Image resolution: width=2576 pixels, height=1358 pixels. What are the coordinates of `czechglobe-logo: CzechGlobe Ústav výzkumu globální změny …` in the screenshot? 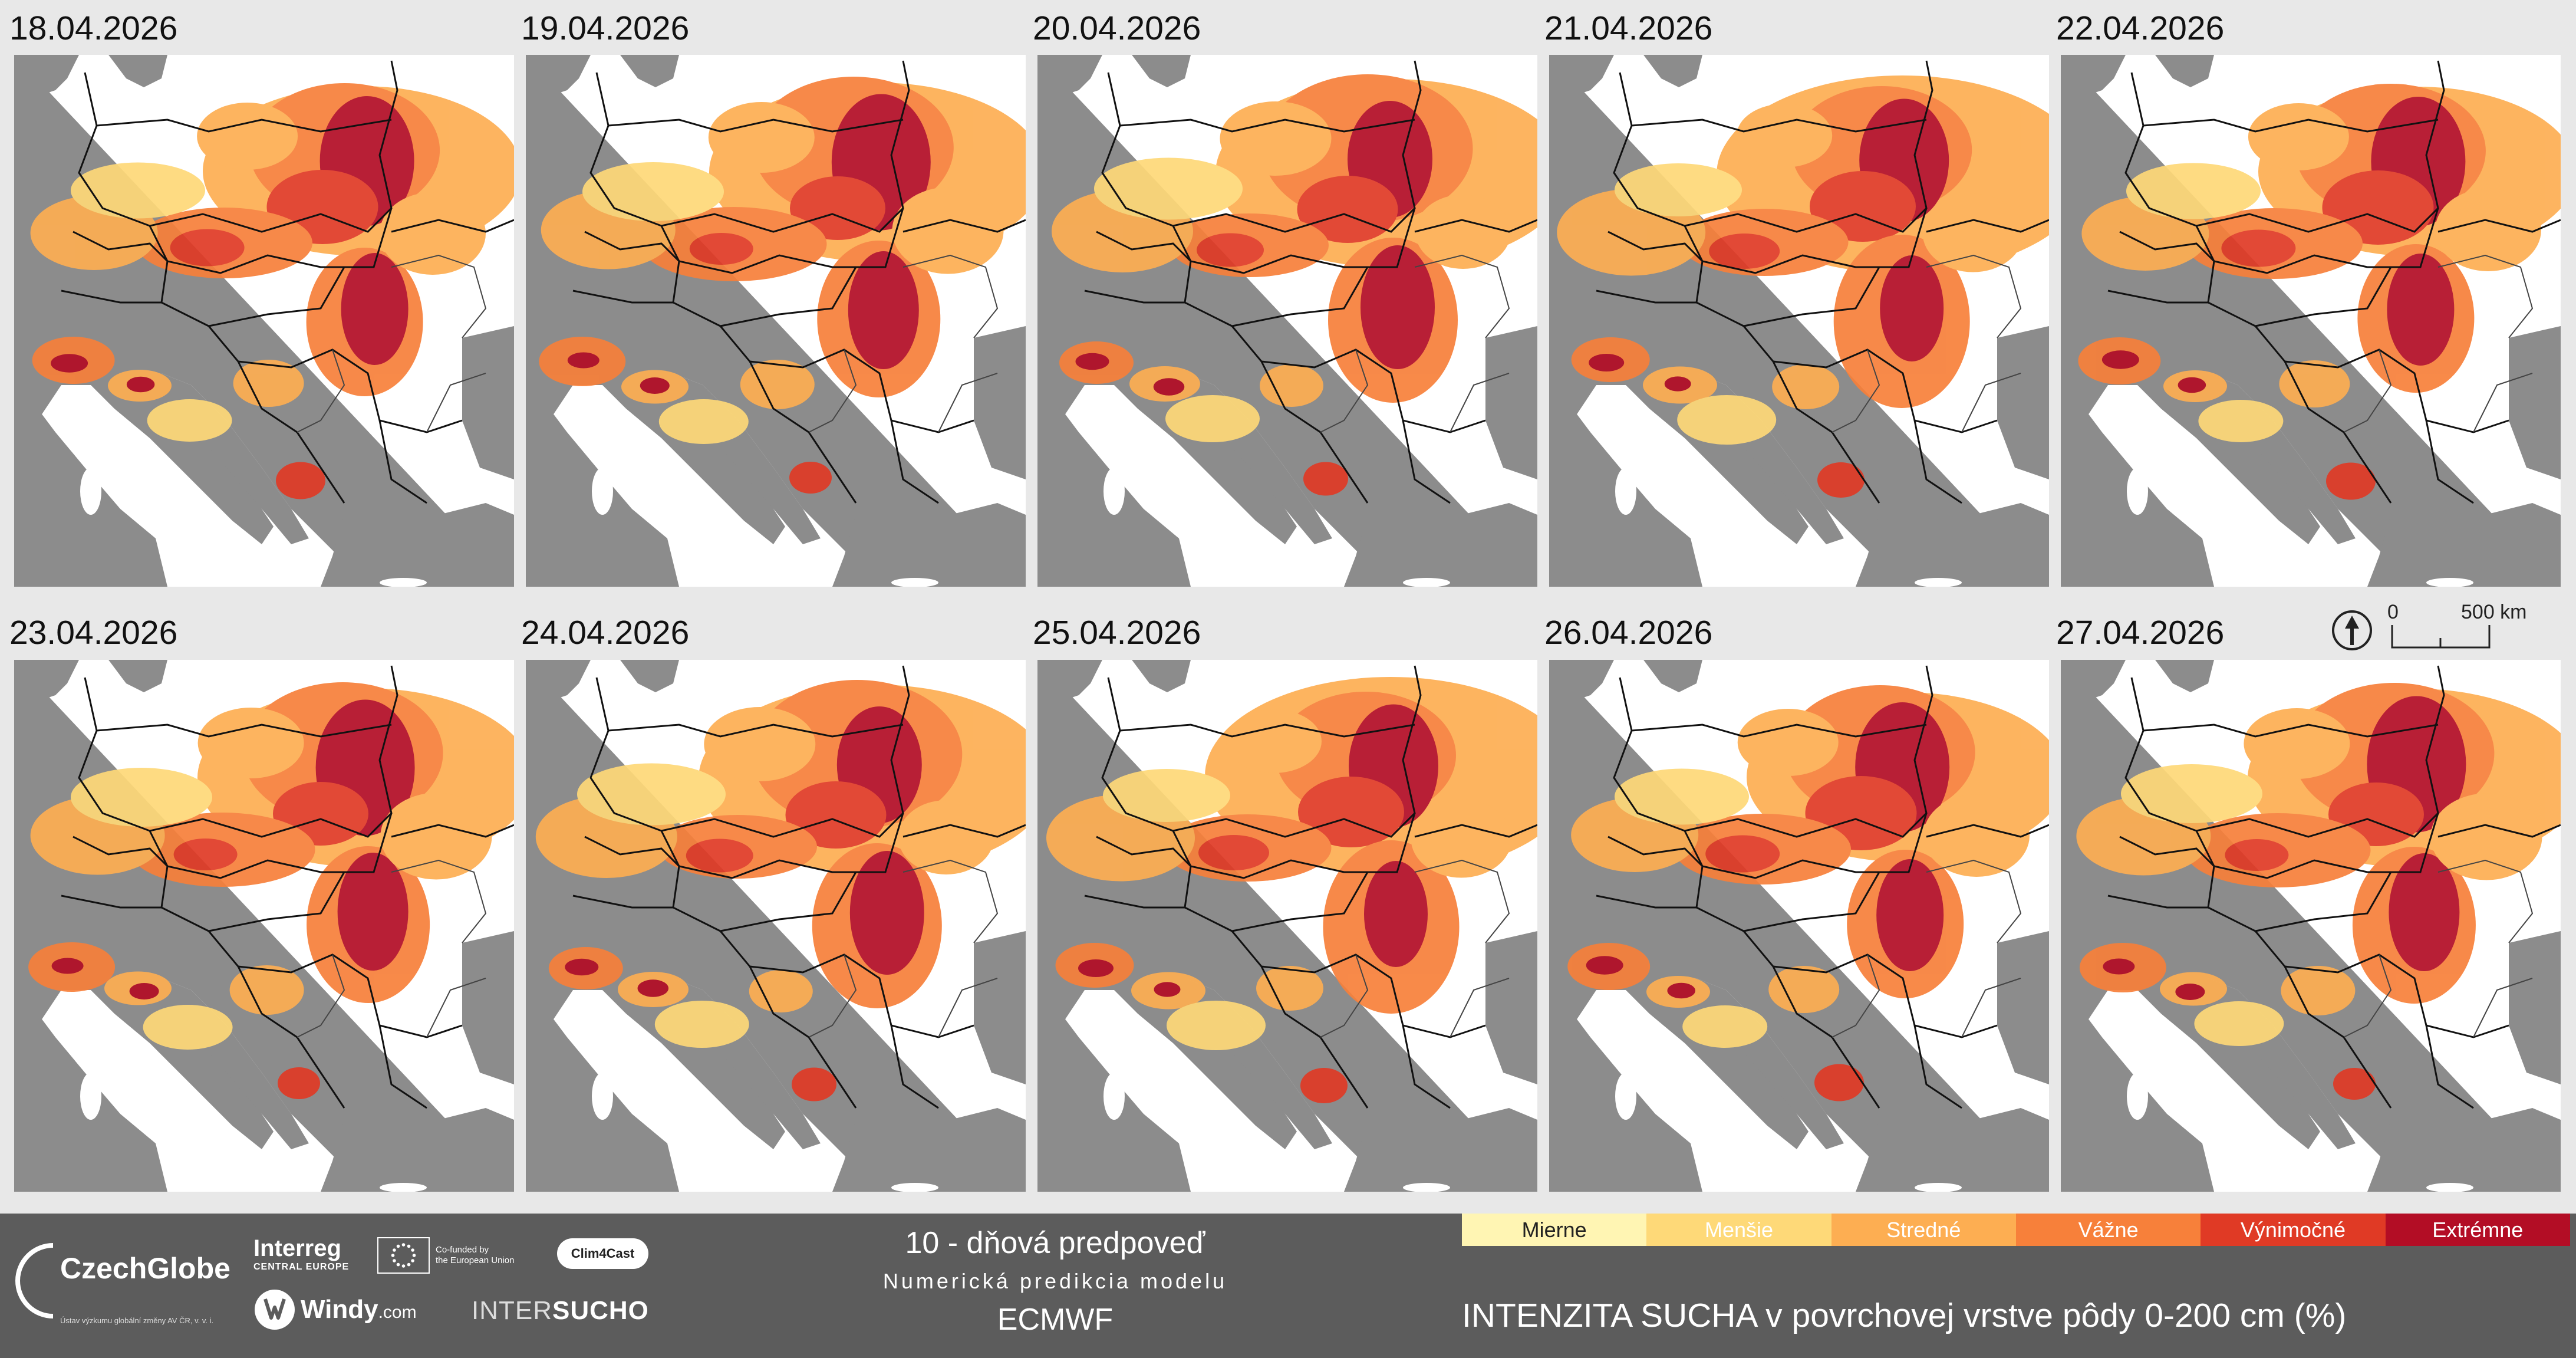 It's located at (124, 1287).